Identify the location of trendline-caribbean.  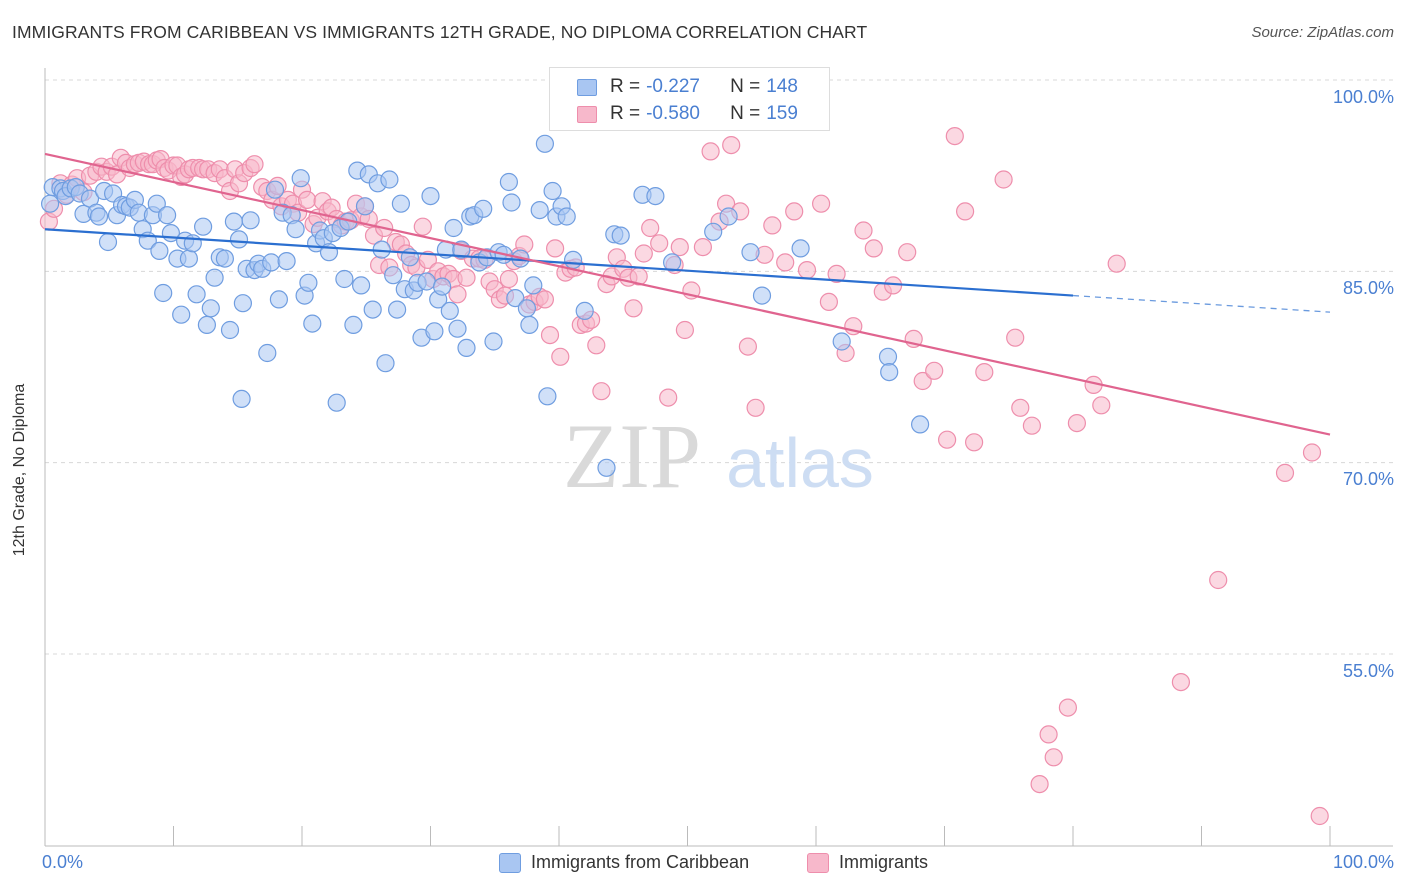
(559, 262).